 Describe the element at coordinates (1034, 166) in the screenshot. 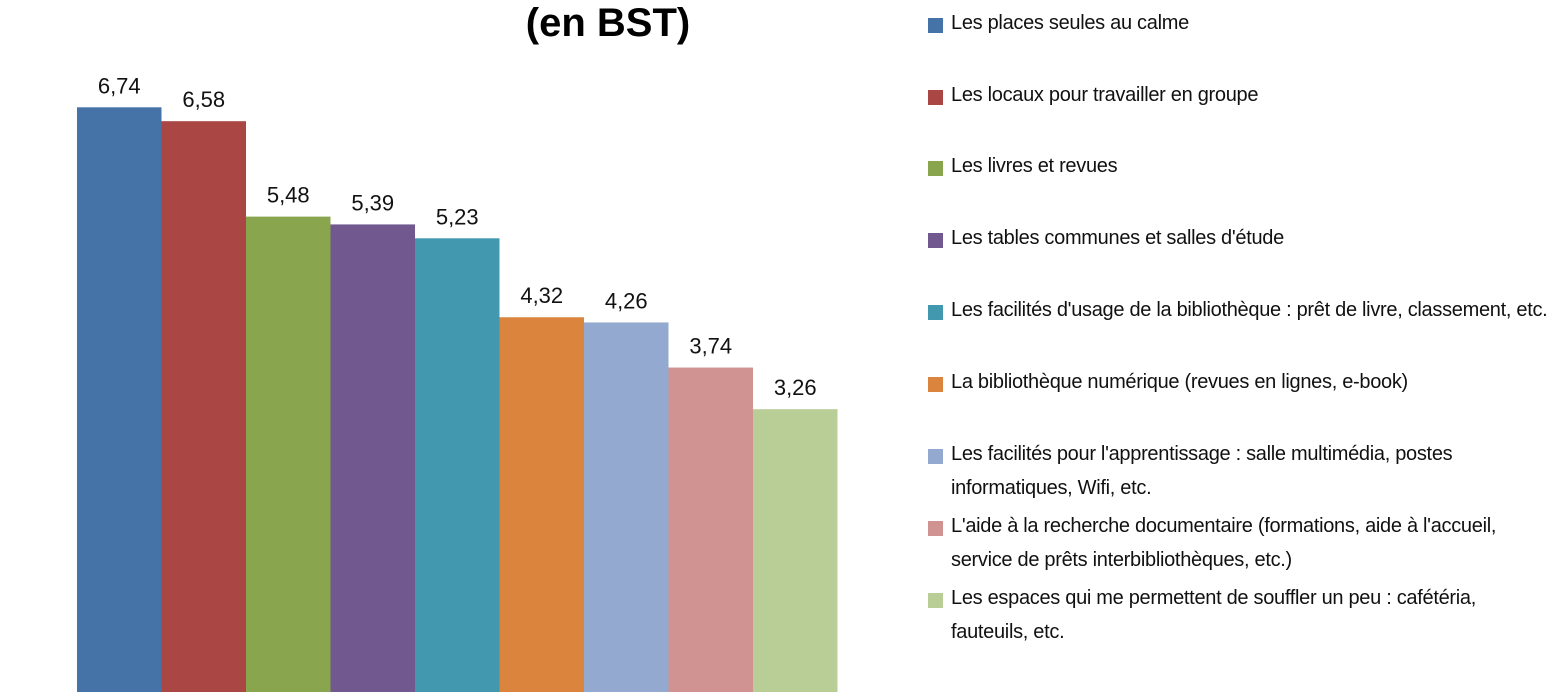

I see `legend-label: Les livres et revues` at that location.